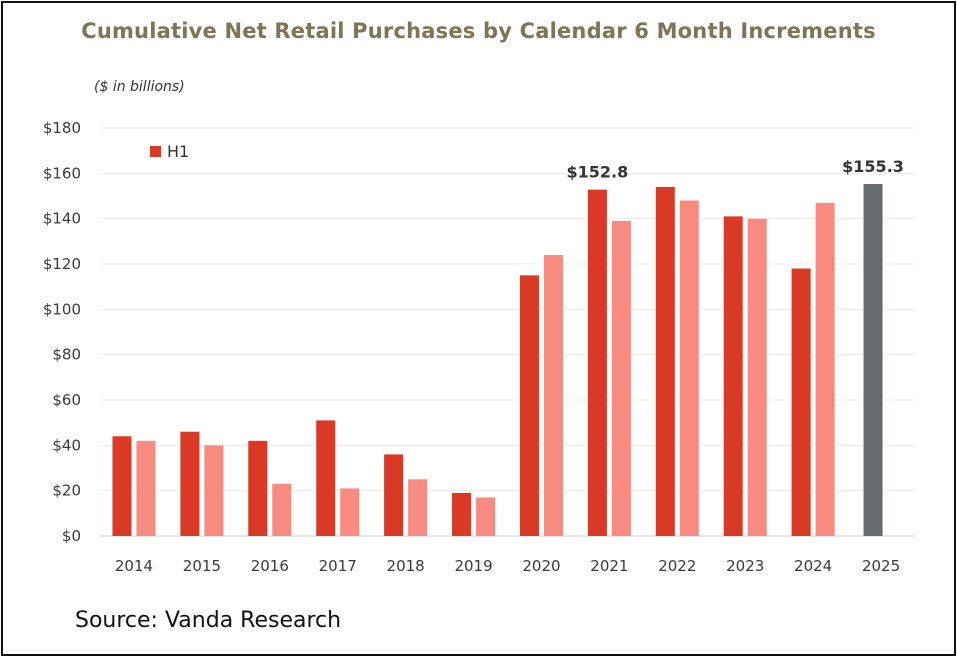 Image resolution: width=957 pixels, height=657 pixels. What do you see at coordinates (62, 173) in the screenshot?
I see `y-tick-label-160: $160` at bounding box center [62, 173].